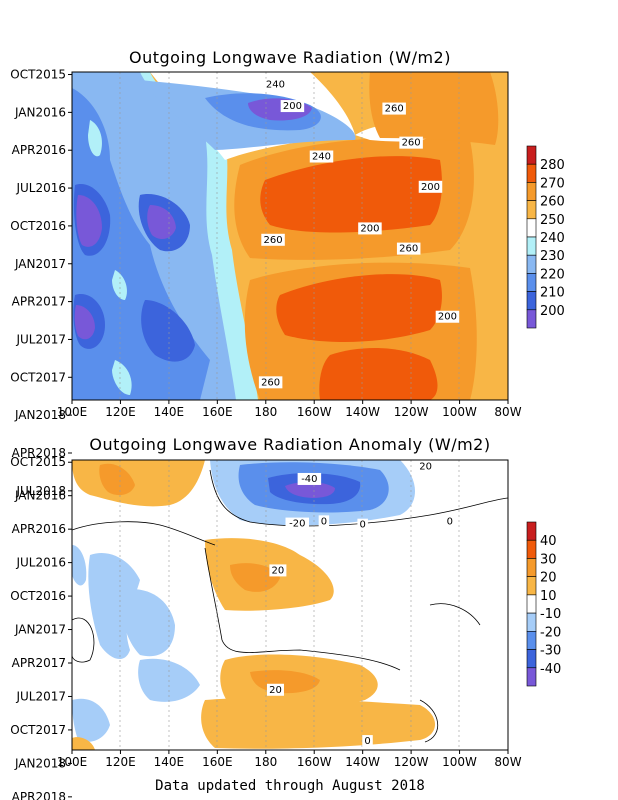 This screenshot has height=800, width=618. What do you see at coordinates (552, 183) in the screenshot?
I see `colorbar-label: 270` at bounding box center [552, 183].